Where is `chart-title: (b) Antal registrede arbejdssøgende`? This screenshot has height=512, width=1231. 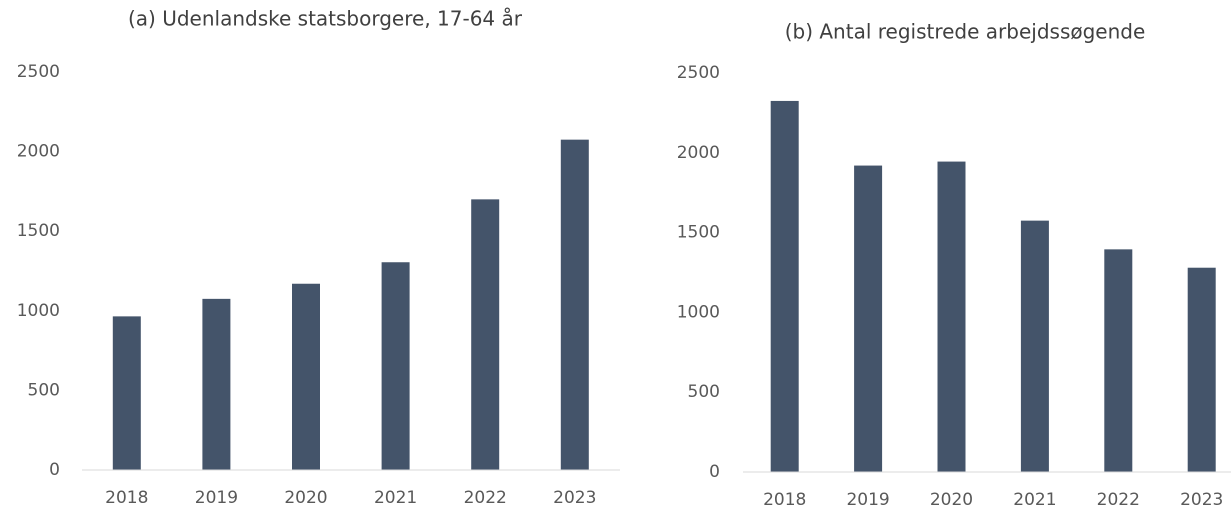
chart-title: (b) Antal registrede arbejdssøgende is located at coordinates (965, 32).